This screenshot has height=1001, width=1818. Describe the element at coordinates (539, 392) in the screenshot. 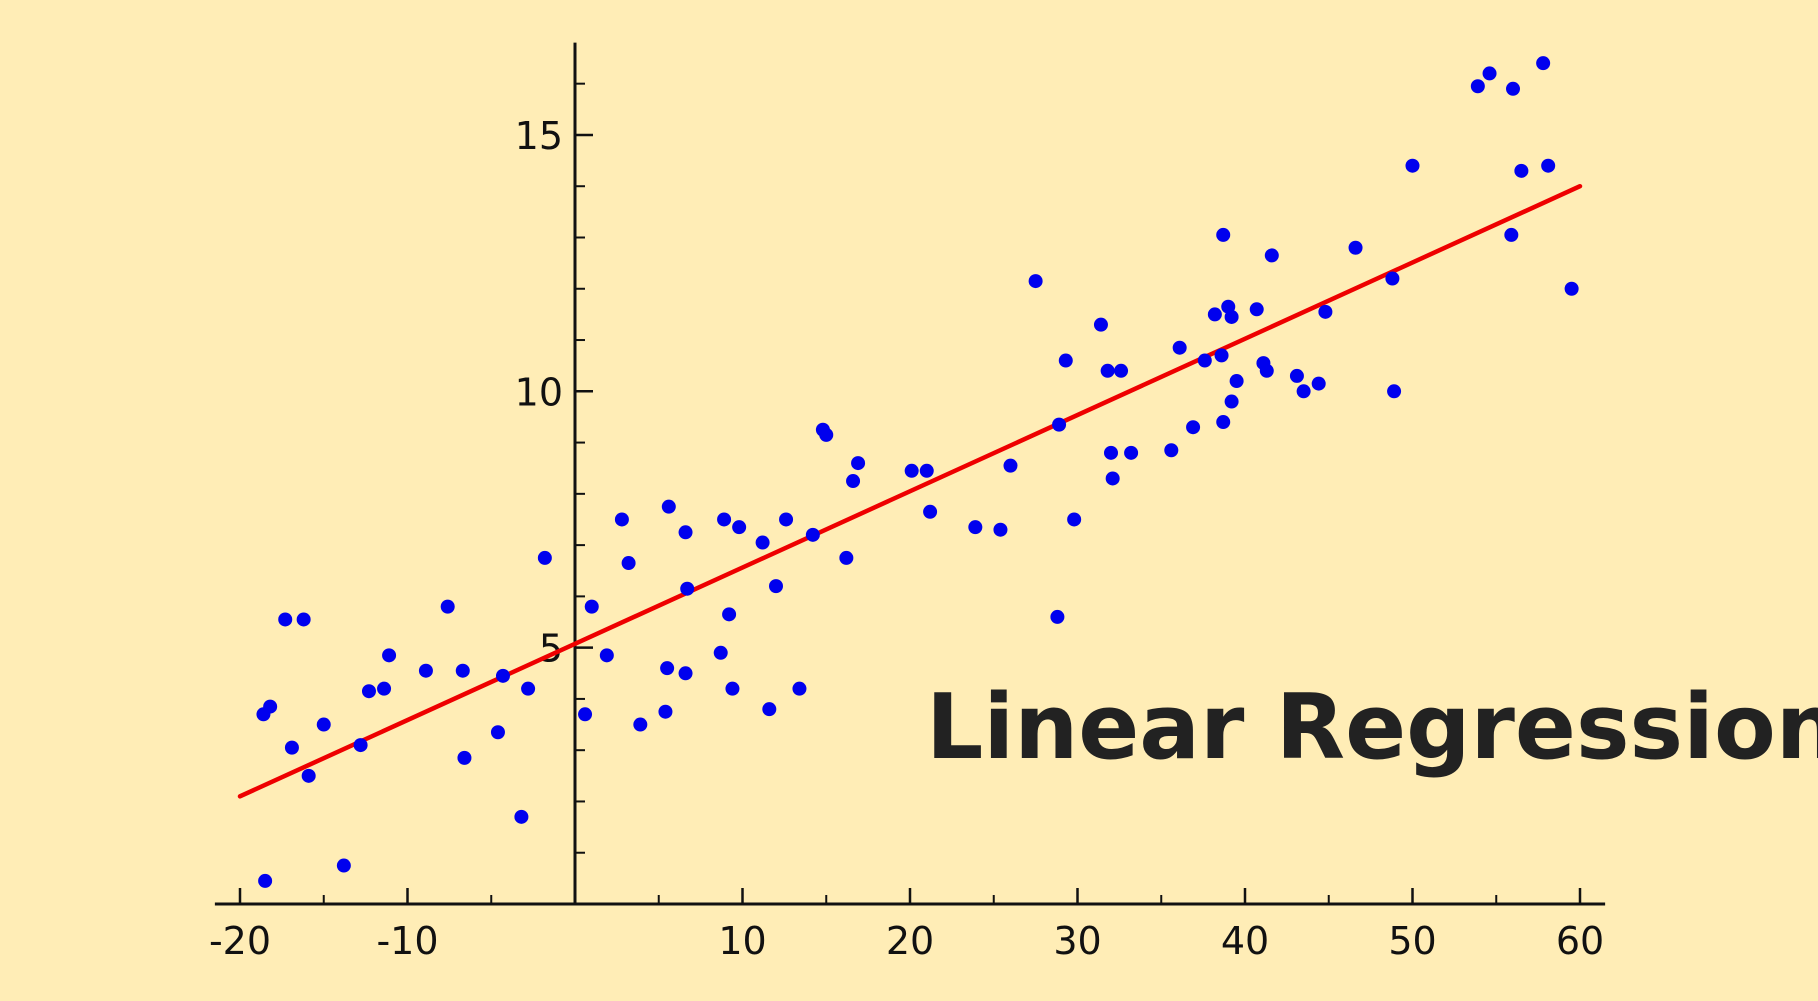

I see `y-tick-label: 10` at that location.